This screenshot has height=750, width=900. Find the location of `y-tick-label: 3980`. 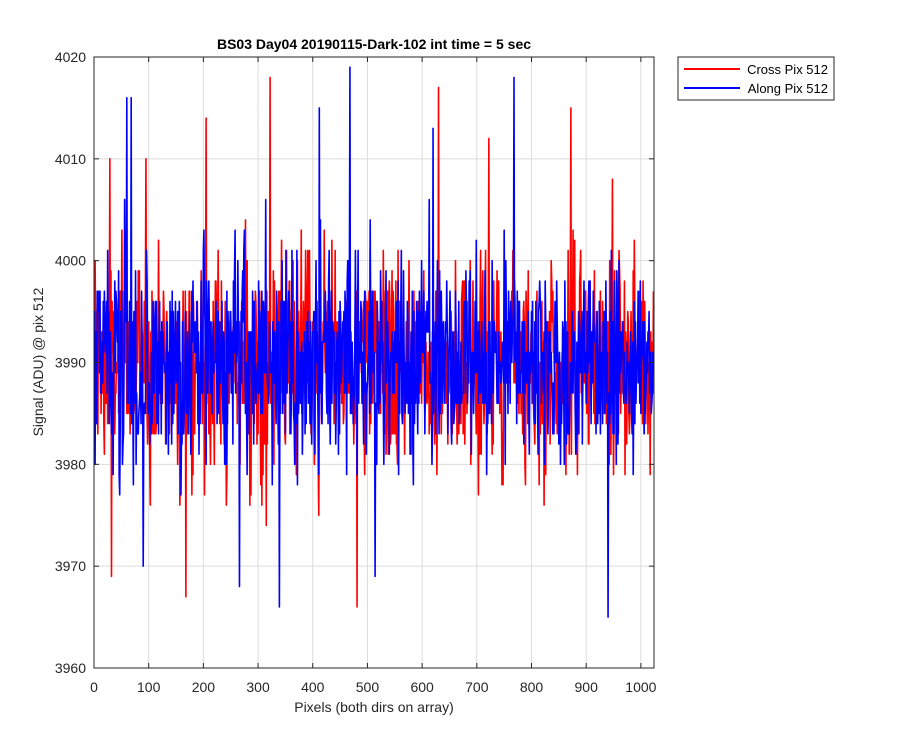

y-tick-label: 3980 is located at coordinates (70, 464).